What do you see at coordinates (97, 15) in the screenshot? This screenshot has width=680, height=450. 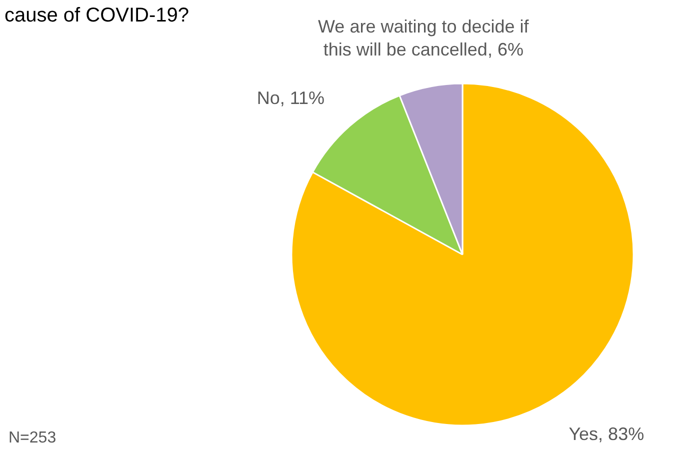 I see `text: cause of COVID-19?` at bounding box center [97, 15].